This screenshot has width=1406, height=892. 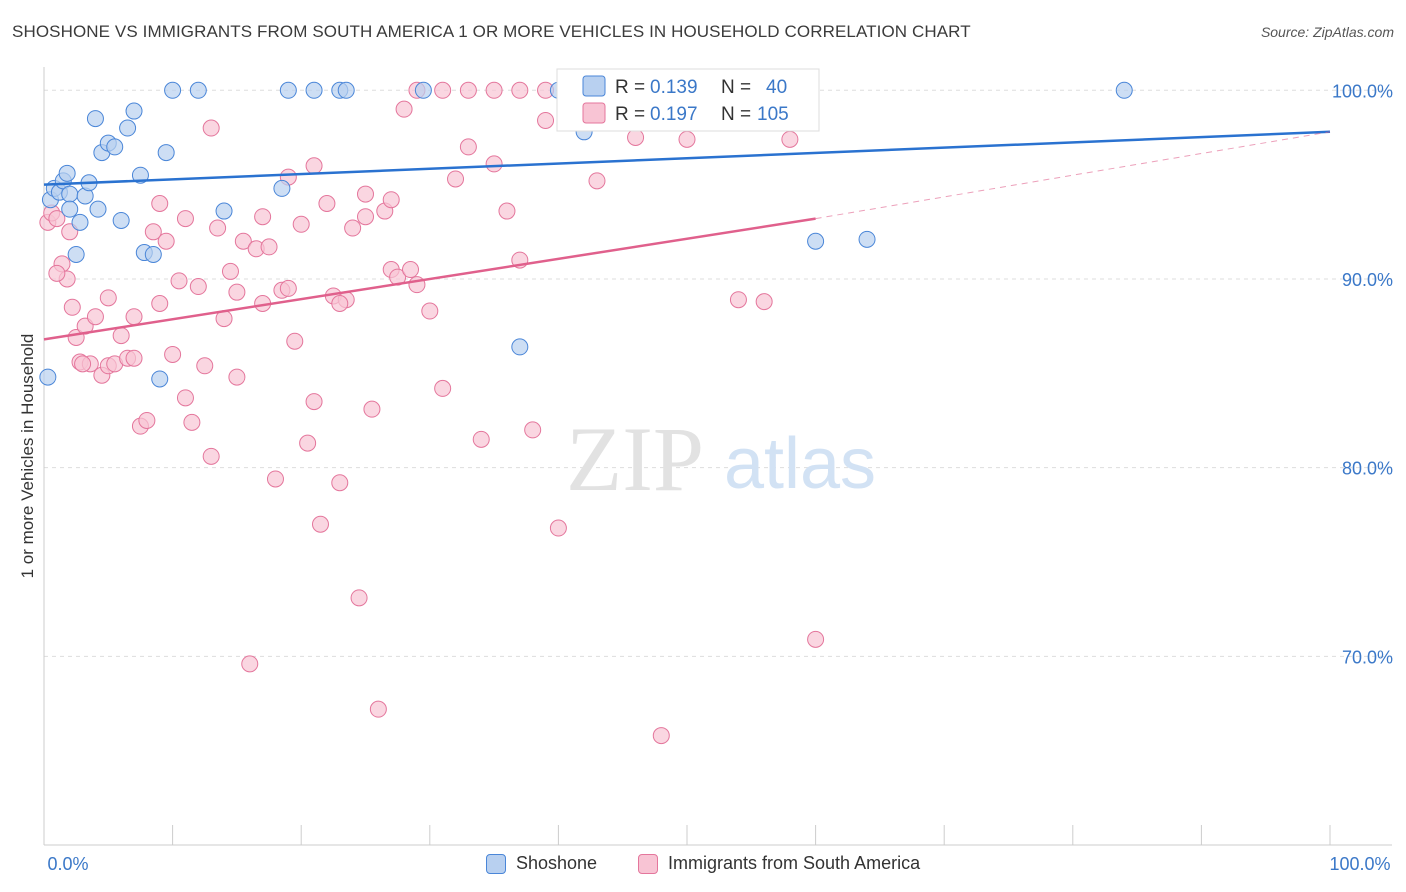 I want to click on watermark-zip: ZIP, so click(x=635, y=459).